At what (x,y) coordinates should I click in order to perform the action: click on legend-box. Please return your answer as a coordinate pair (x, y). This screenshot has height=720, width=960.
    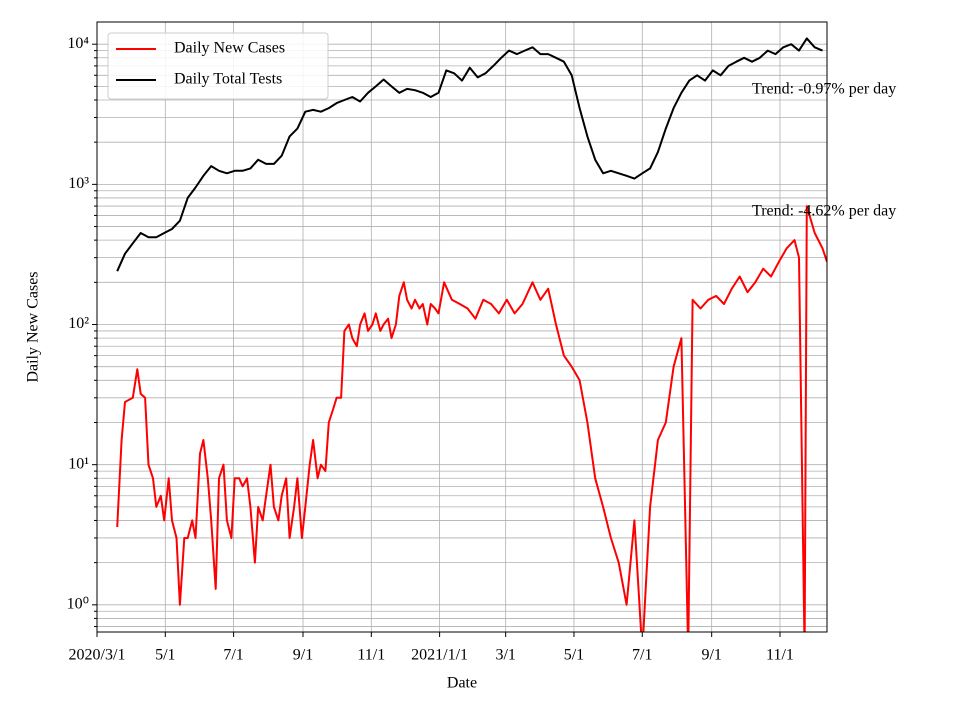
    Looking at the image, I should click on (218, 66).